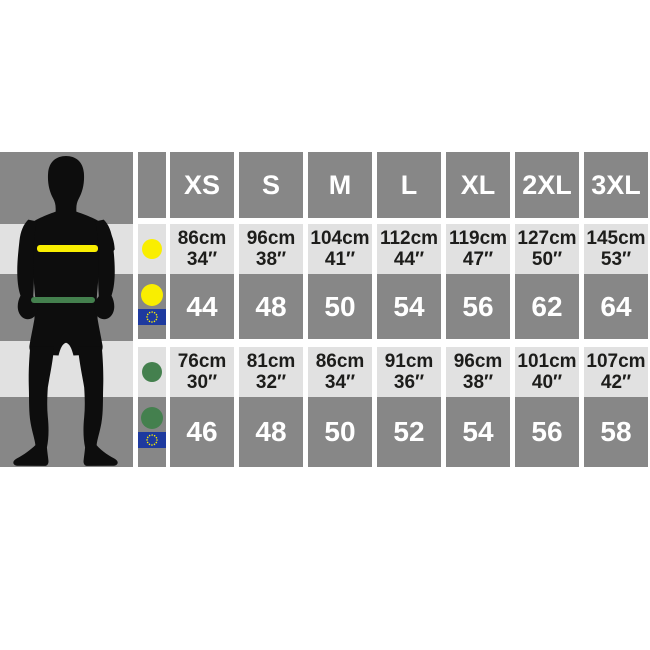 This screenshot has height=650, width=650. I want to click on legend-column, so click(152, 309).